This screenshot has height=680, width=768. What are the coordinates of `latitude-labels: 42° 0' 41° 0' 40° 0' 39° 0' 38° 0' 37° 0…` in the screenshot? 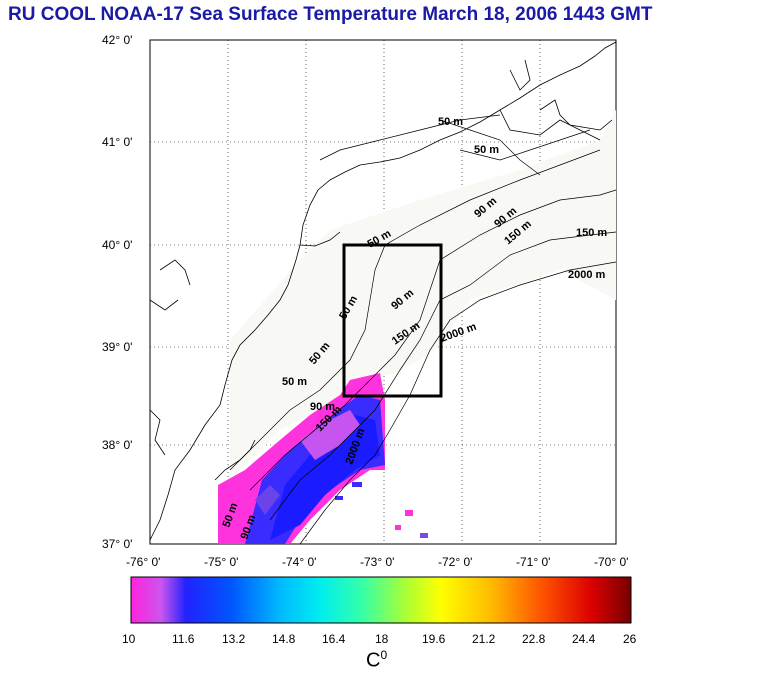 It's located at (117, 292).